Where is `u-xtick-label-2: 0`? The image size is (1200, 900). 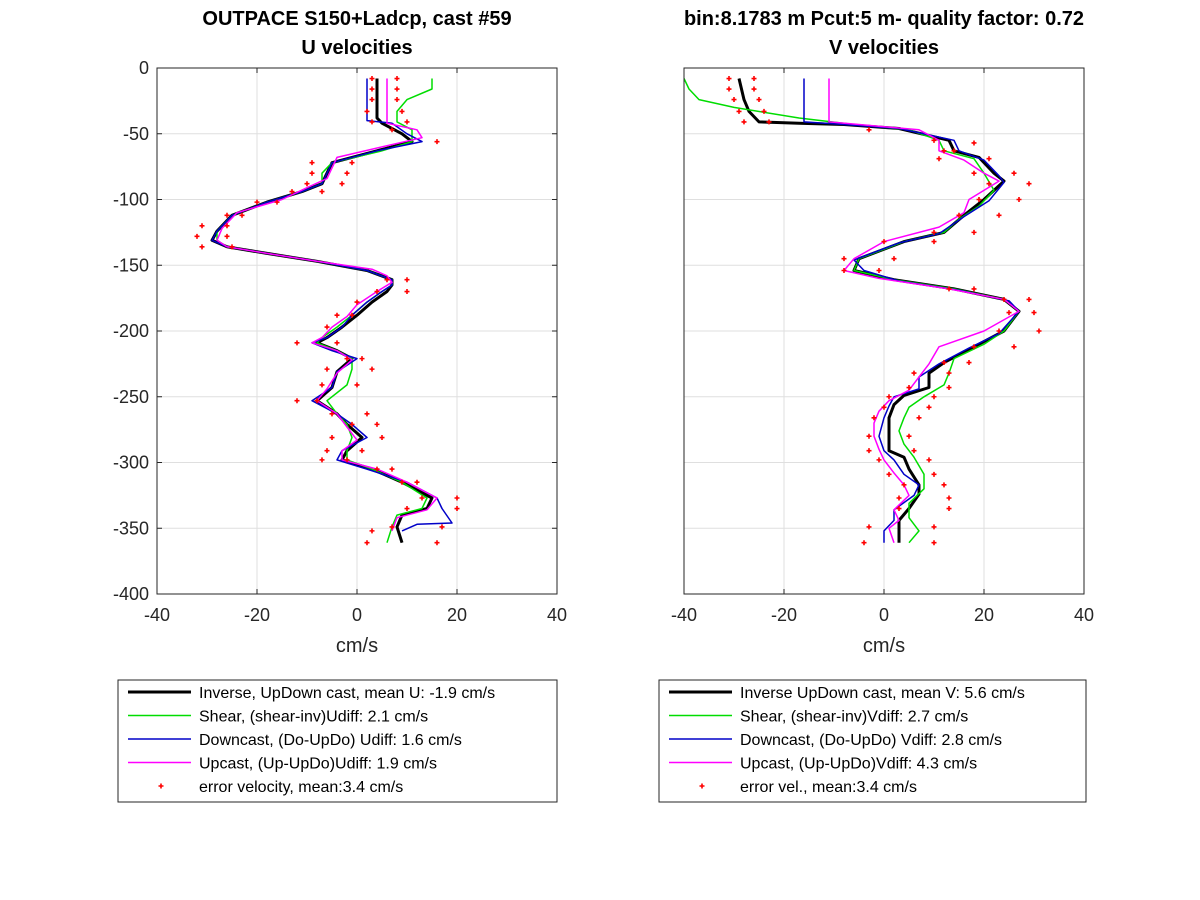
u-xtick-label-2: 0 is located at coordinates (357, 615).